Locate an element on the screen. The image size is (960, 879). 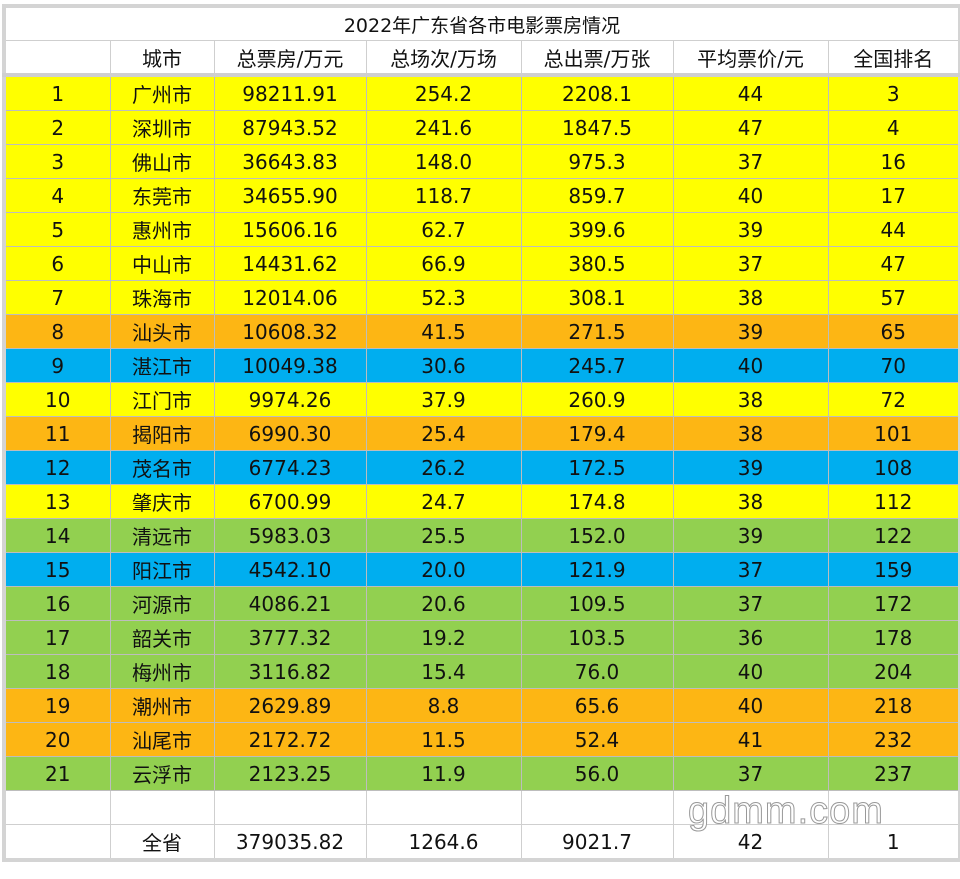
rank-cell: 6 is located at coordinates (57, 263).